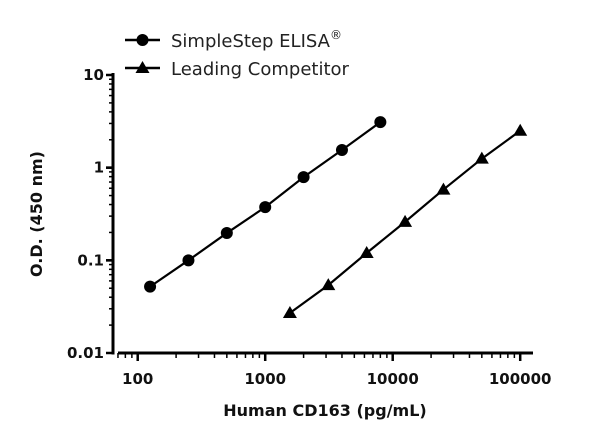  I want to click on x-tick-label: 10000, so click(393, 379).